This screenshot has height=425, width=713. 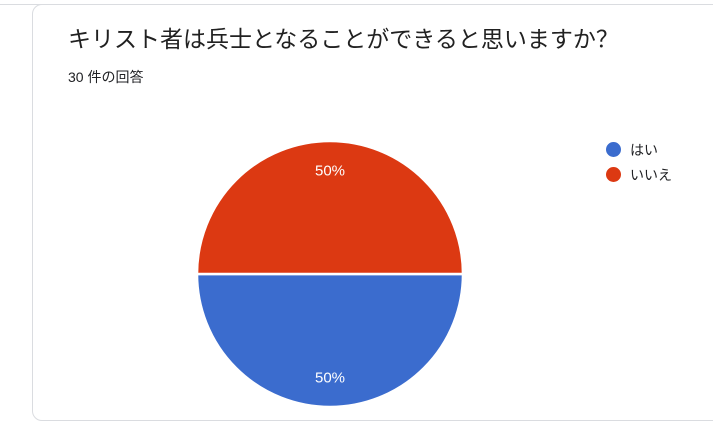 I want to click on legend-label: はい, so click(x=644, y=149).